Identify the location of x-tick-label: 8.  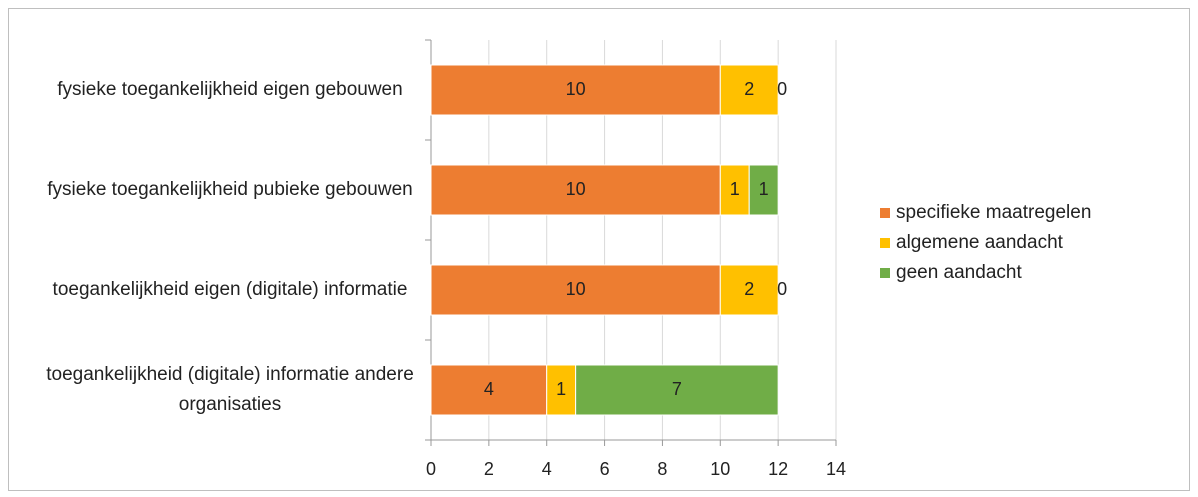
(662, 469).